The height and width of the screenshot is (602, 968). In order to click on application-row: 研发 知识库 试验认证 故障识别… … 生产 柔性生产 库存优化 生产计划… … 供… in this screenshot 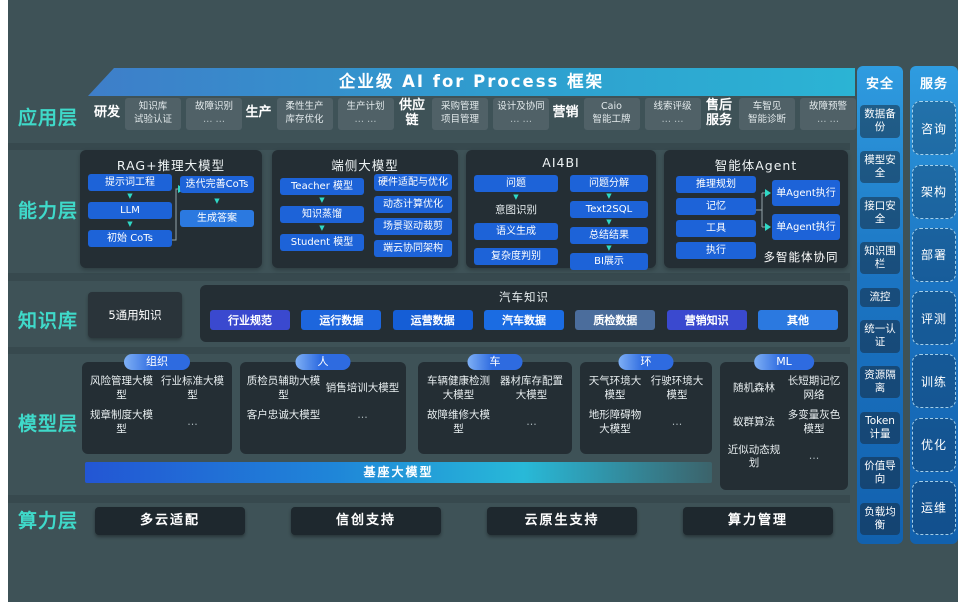, I will do `click(475, 114)`.